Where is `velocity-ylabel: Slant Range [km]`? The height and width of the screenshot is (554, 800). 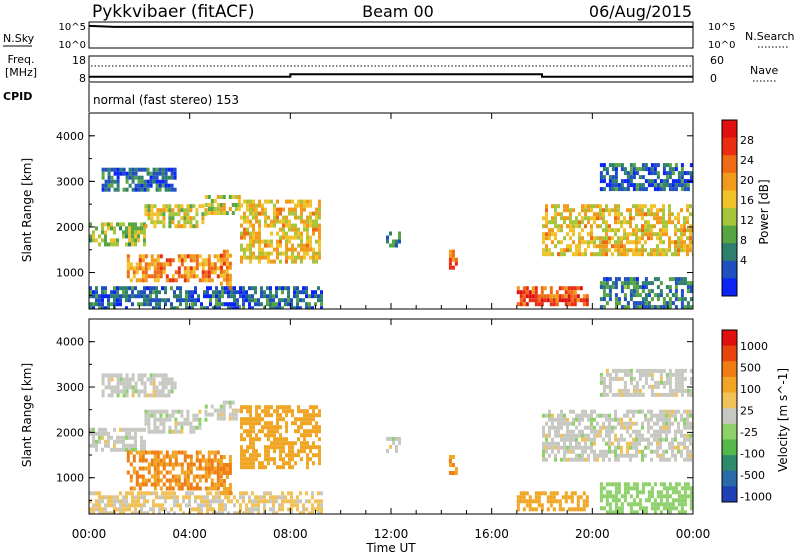 velocity-ylabel: Slant Range [km] is located at coordinates (27, 415).